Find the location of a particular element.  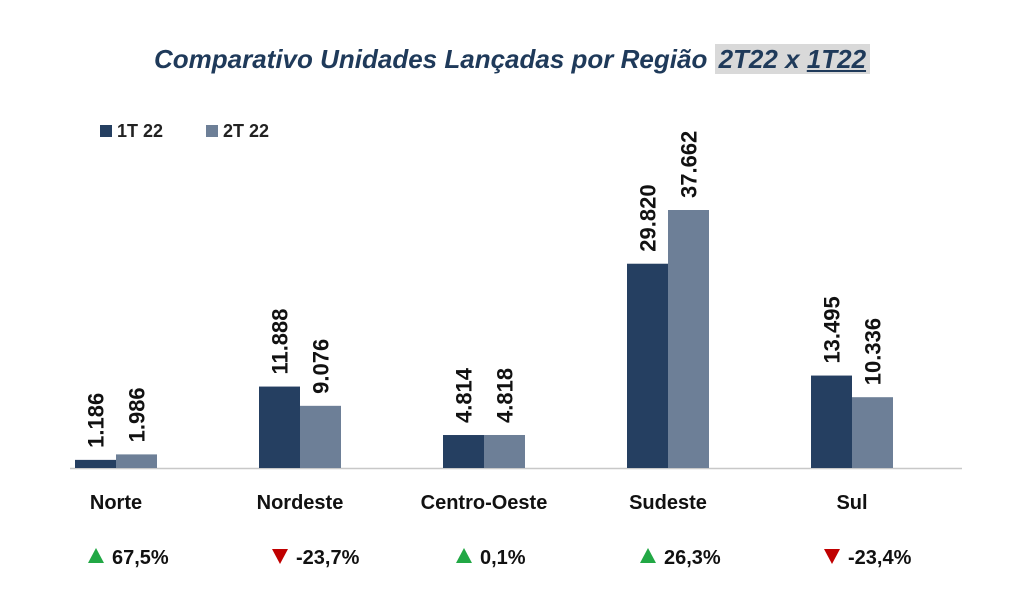

chart-title-highlight: 2T22 x 1T22 is located at coordinates (792, 59).